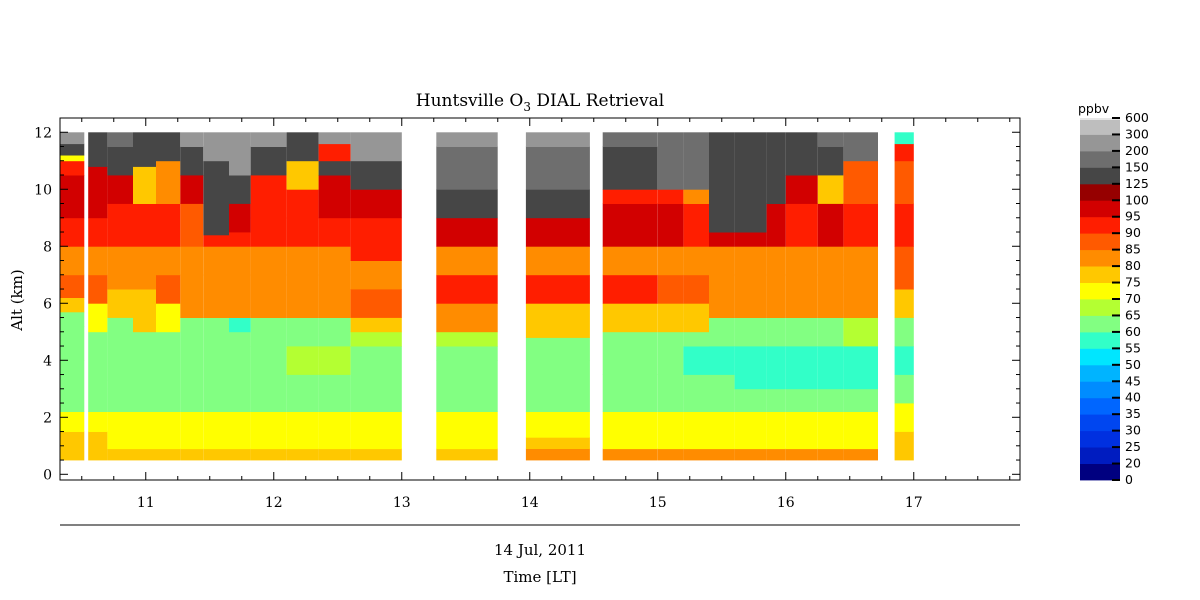  What do you see at coordinates (274, 503) in the screenshot?
I see `x-tick-label: 12` at bounding box center [274, 503].